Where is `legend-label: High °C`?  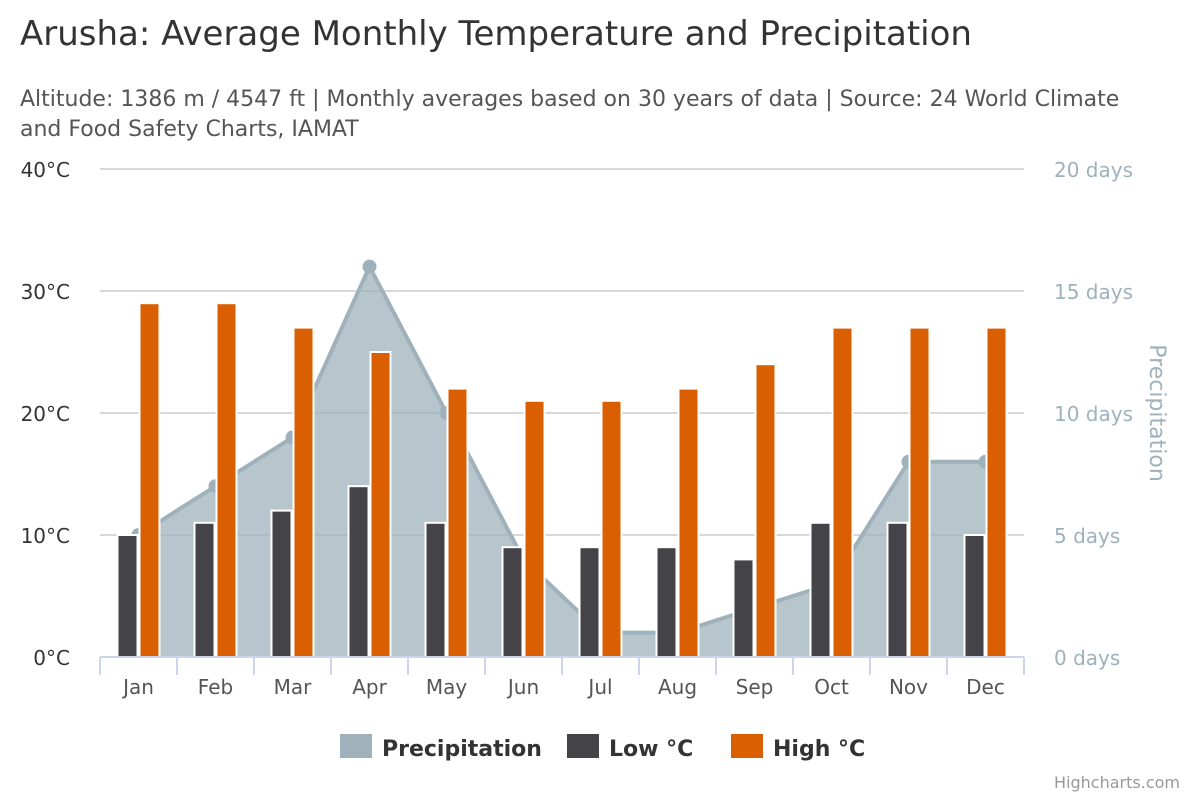 legend-label: High °C is located at coordinates (819, 749).